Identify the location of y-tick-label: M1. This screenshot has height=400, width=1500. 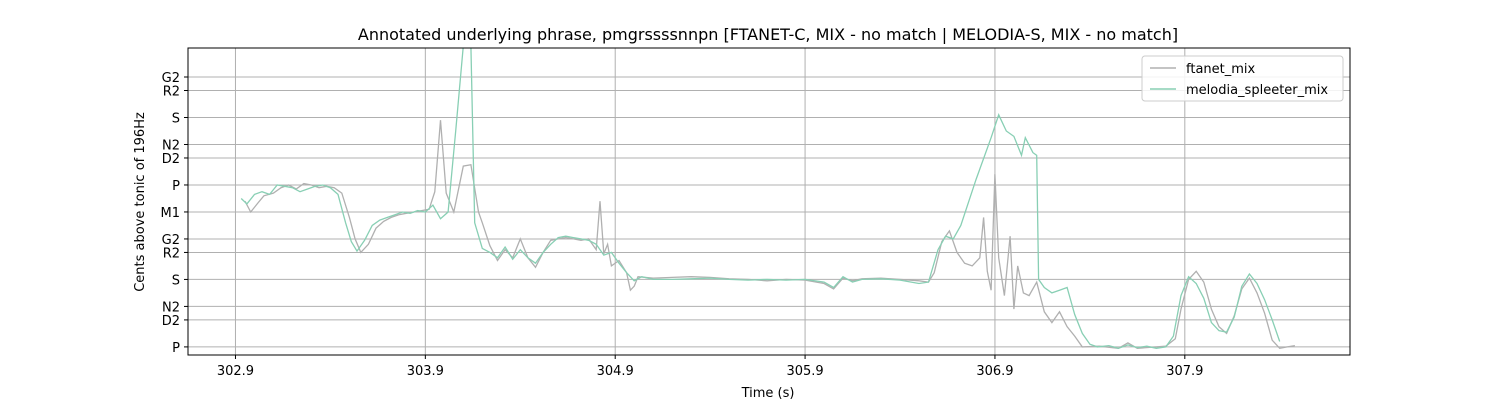
(171, 213).